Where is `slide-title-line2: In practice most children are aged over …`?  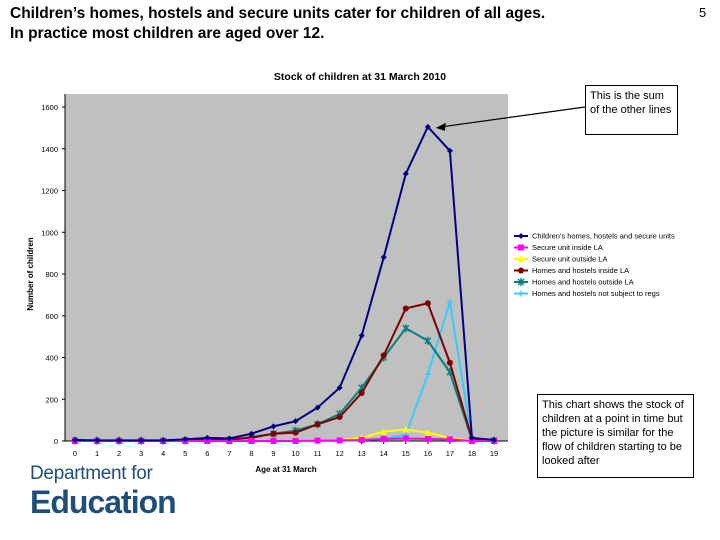 slide-title-line2: In practice most children are aged over … is located at coordinates (167, 33).